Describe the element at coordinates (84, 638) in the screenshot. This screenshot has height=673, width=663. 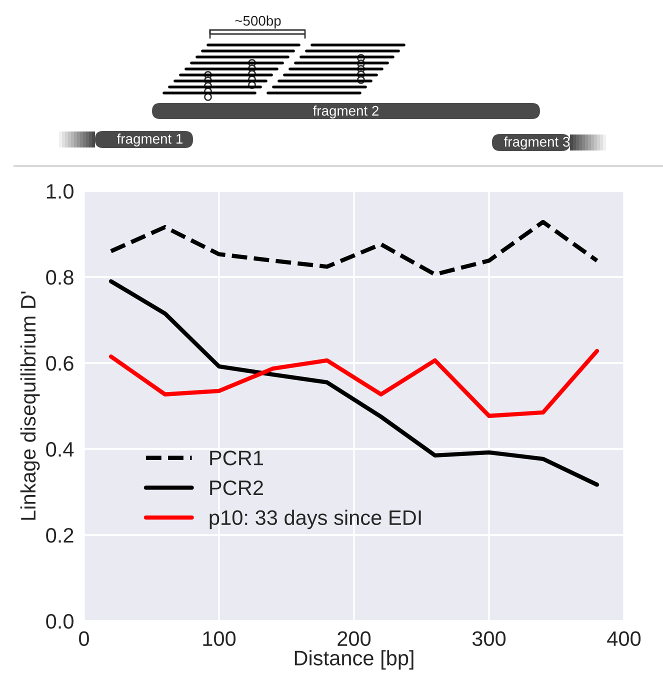
I see `x-tick-label: 0` at that location.